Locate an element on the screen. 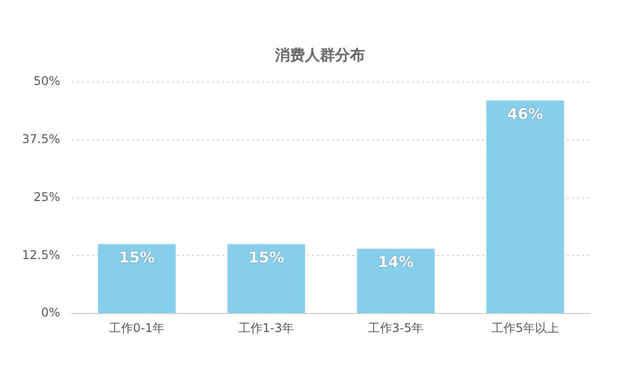 This screenshot has height=369, width=640. data-label: 46% is located at coordinates (525, 113).